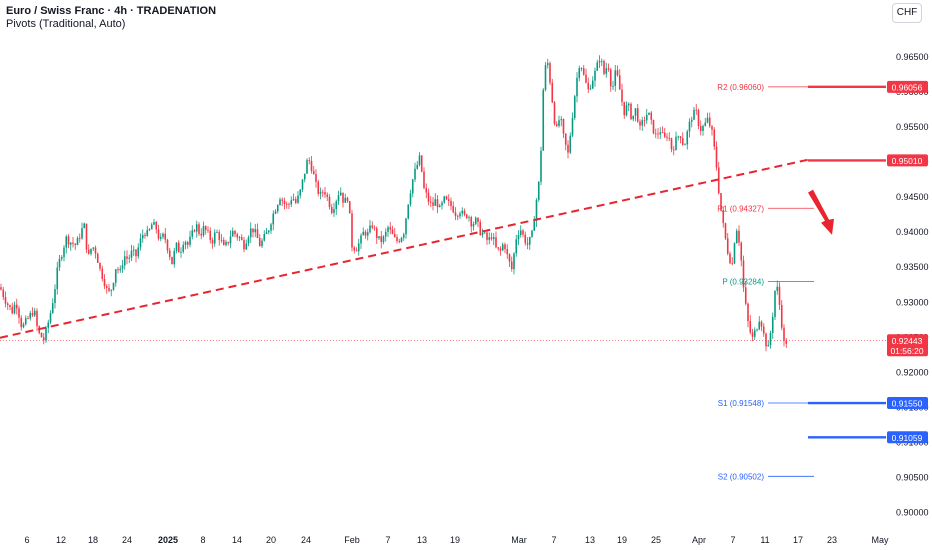 This screenshot has width=932, height=550. Describe the element at coordinates (907, 13) in the screenshot. I see `currency-button: CHF` at that location.